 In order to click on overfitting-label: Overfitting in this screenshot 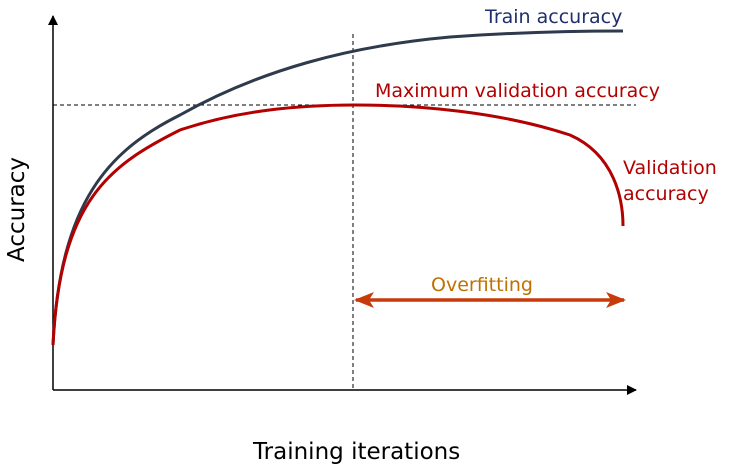, I will do `click(482, 285)`.